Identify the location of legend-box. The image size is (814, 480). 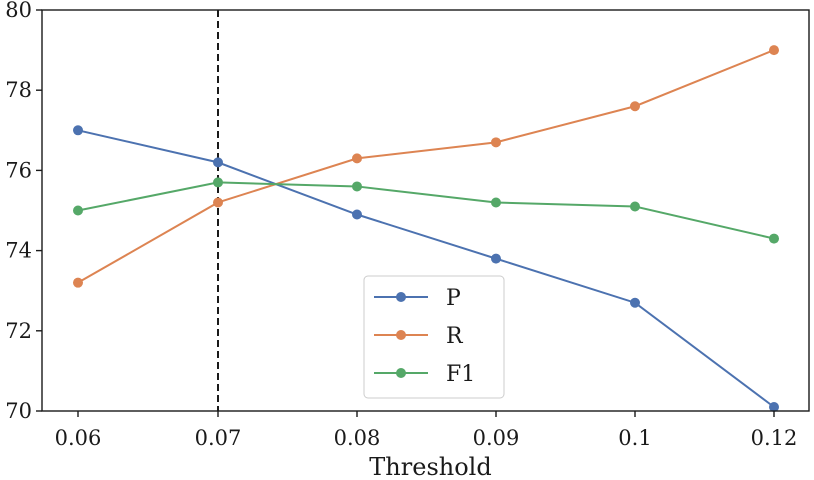
(434, 337).